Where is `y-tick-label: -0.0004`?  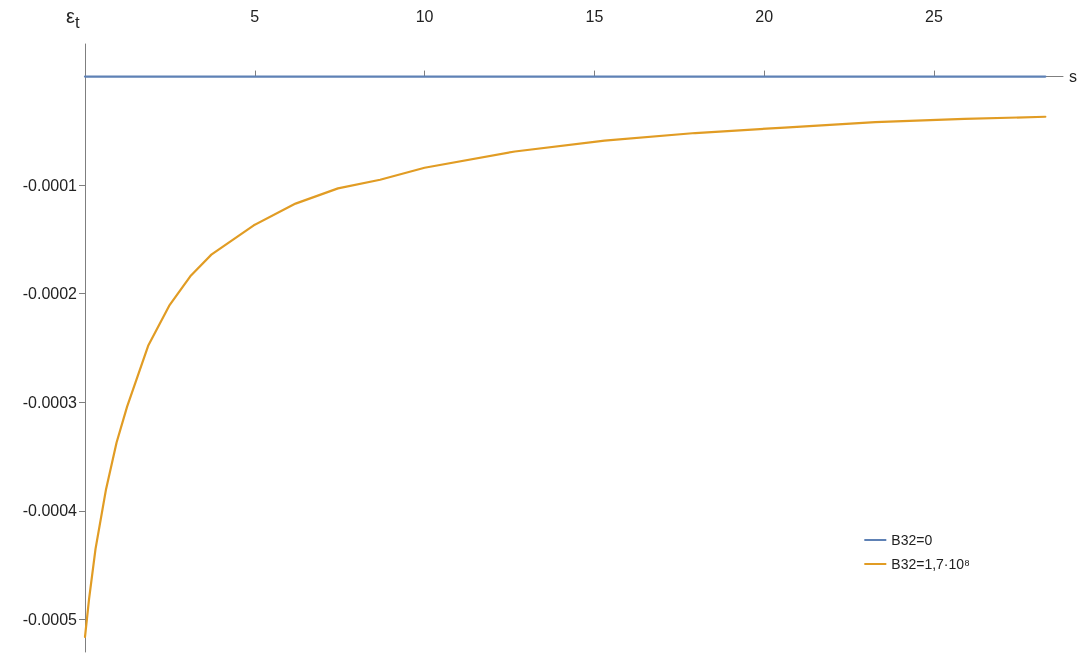 y-tick-label: -0.0004 is located at coordinates (50, 511).